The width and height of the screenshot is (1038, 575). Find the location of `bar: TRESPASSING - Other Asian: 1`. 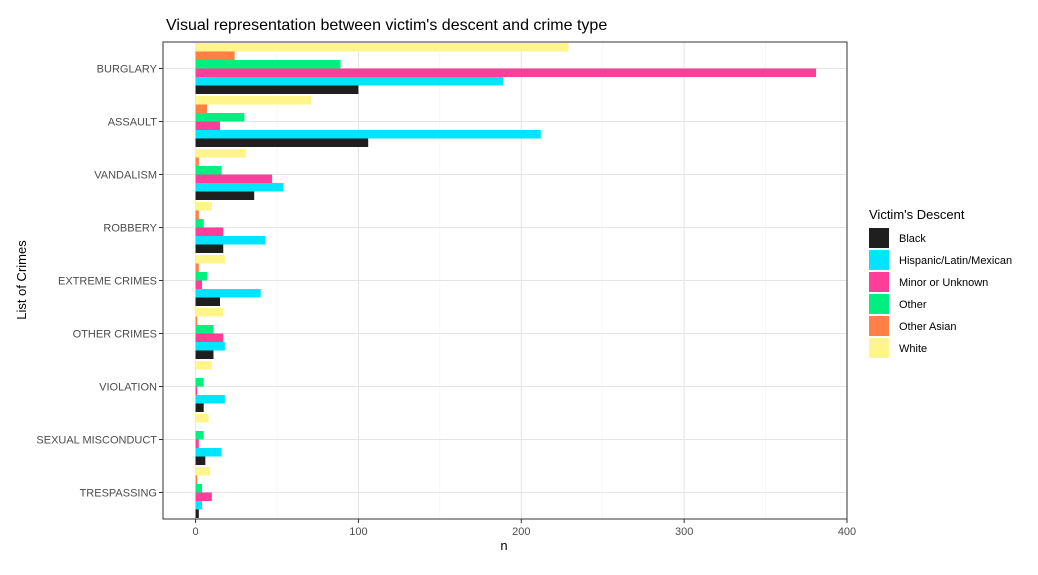

bar: TRESPASSING - Other Asian: 1 is located at coordinates (196, 479).